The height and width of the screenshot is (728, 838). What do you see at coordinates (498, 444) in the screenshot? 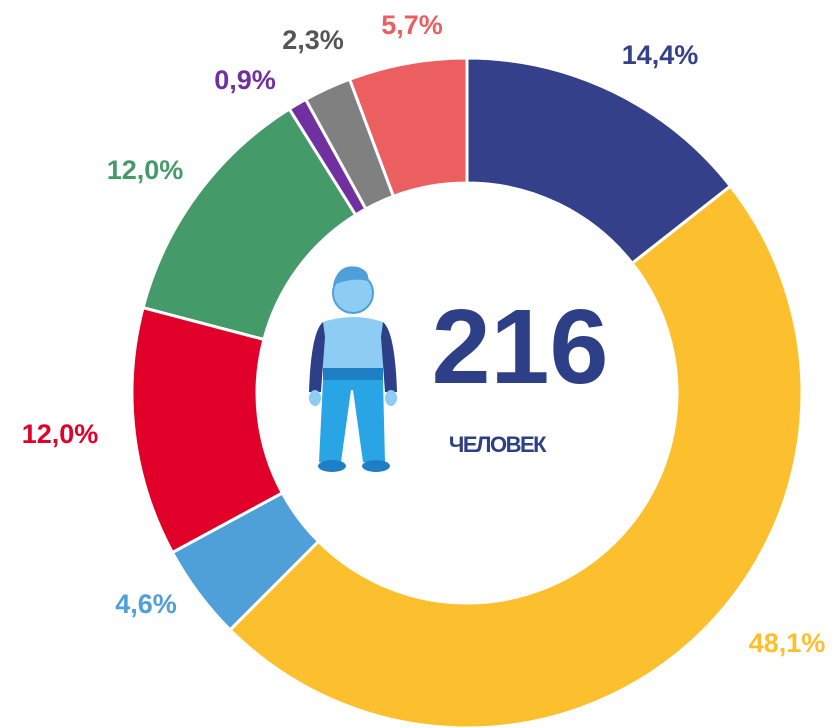
I see `center-label: ЧЕЛОВЕК` at bounding box center [498, 444].